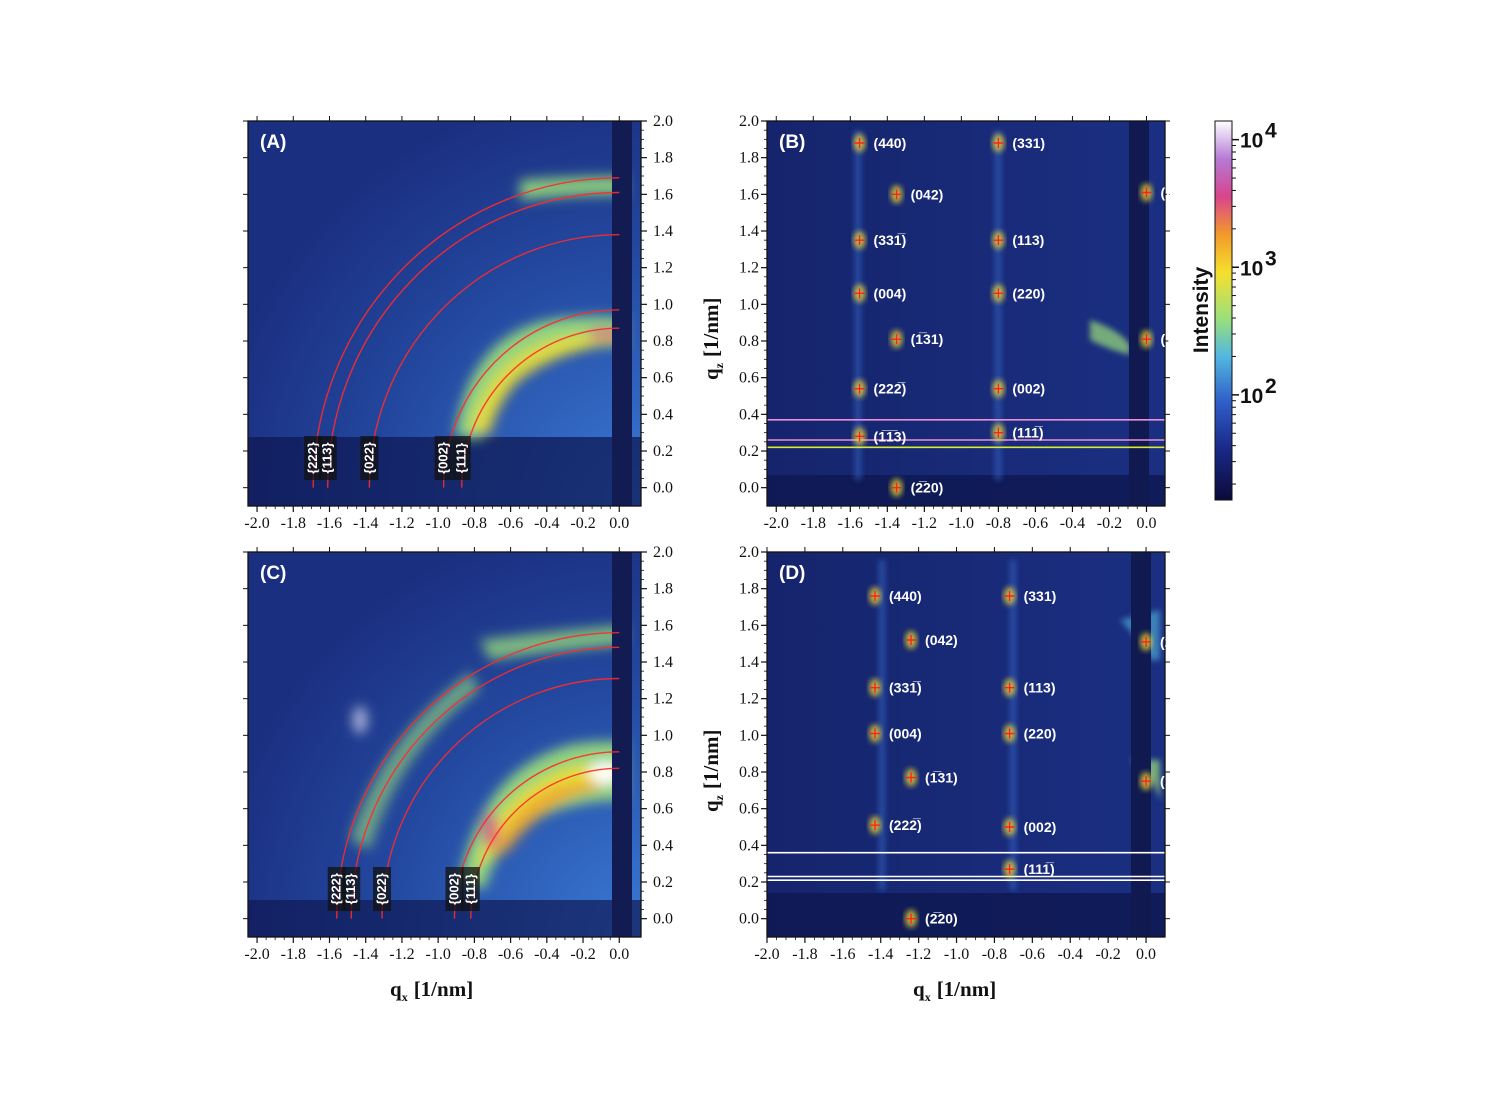 This screenshot has height=1118, width=1511. I want to click on reflection-label: (111), so click(1175, 781).